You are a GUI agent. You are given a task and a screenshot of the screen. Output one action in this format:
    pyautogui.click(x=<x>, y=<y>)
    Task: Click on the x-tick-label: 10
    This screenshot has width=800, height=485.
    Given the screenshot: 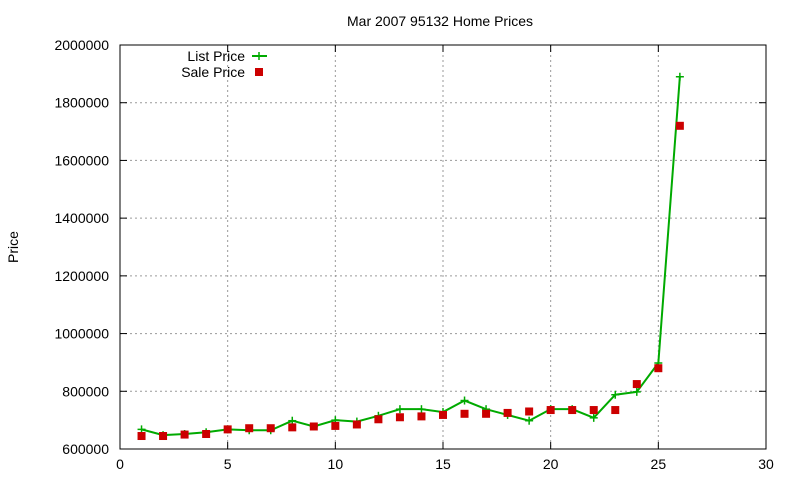 What is the action you would take?
    pyautogui.click(x=336, y=464)
    